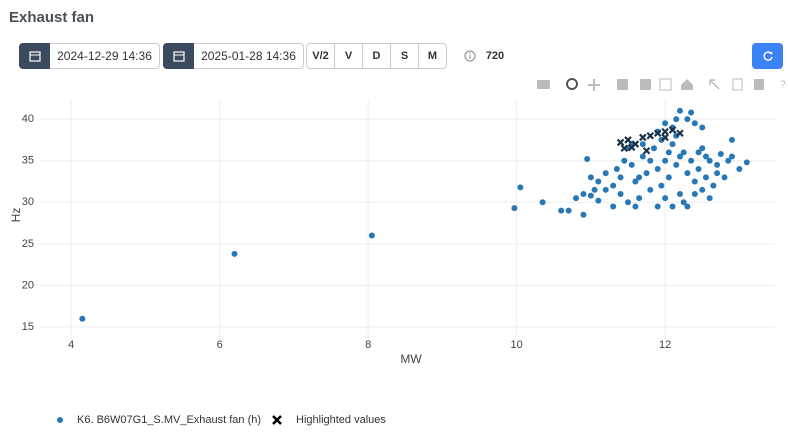 The width and height of the screenshot is (788, 433). What do you see at coordinates (737, 84) in the screenshot?
I see `clipboard-icon` at bounding box center [737, 84].